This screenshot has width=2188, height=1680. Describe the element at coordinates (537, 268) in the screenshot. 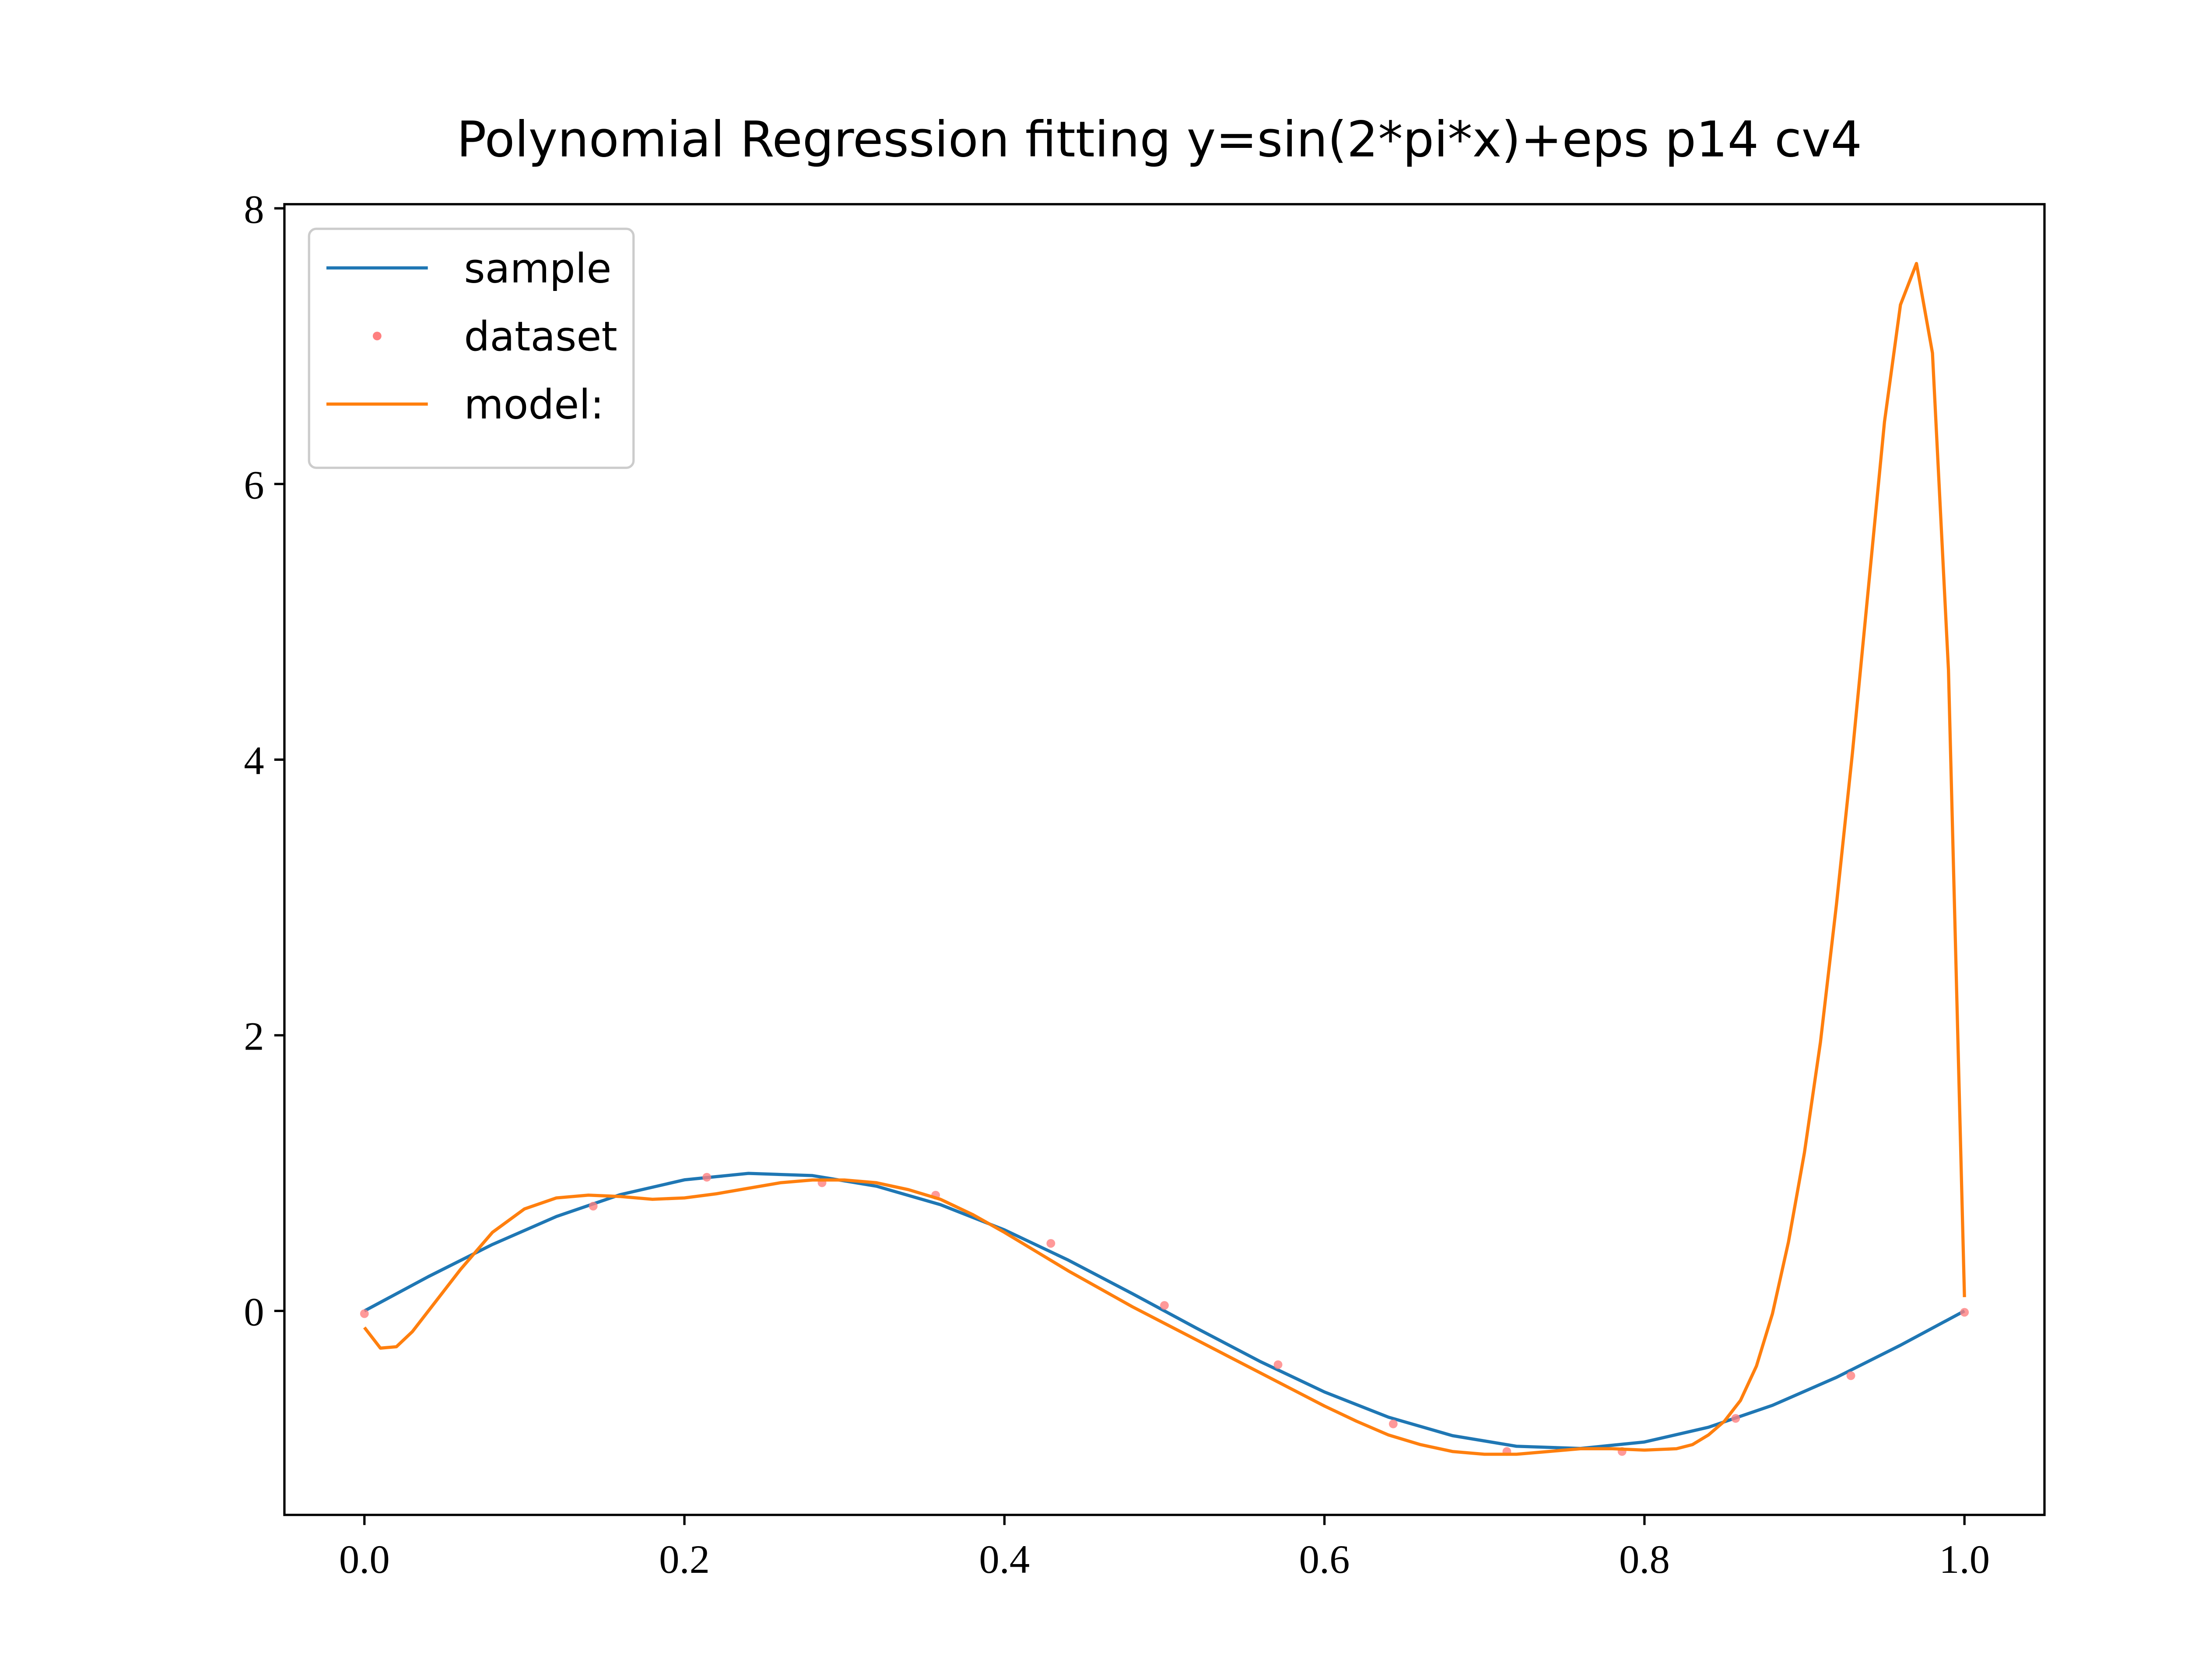

I see `legend-label: sample` at that location.